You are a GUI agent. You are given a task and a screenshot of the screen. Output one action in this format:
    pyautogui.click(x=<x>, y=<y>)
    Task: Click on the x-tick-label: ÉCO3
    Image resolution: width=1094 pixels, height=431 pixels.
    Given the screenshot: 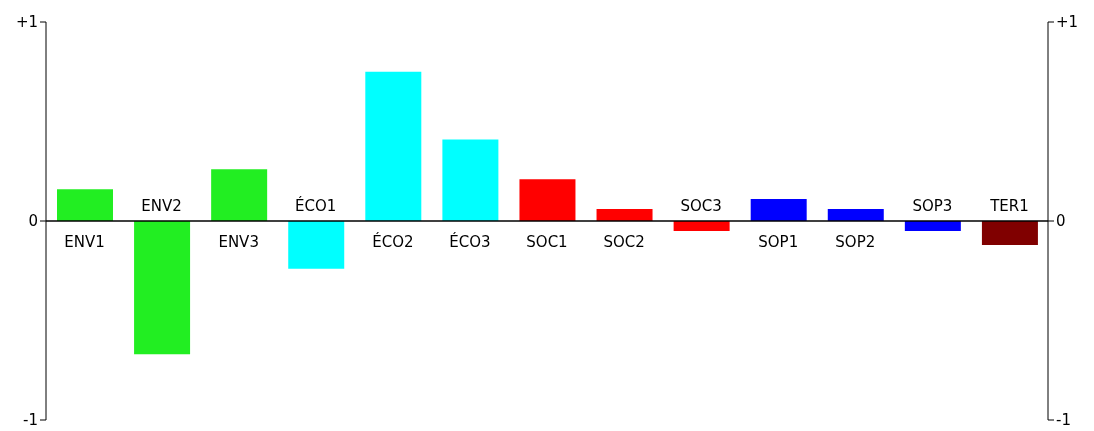 What is the action you would take?
    pyautogui.click(x=470, y=241)
    